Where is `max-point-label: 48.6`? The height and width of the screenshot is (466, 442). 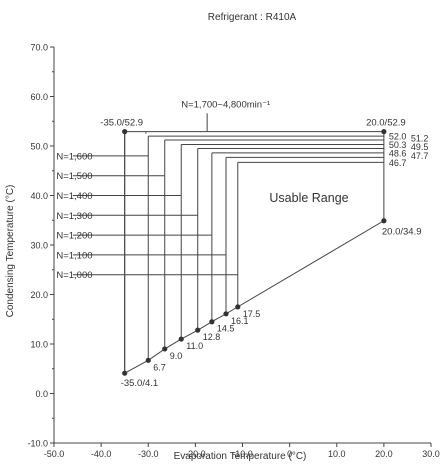
max-point-label: 48.6 is located at coordinates (398, 153).